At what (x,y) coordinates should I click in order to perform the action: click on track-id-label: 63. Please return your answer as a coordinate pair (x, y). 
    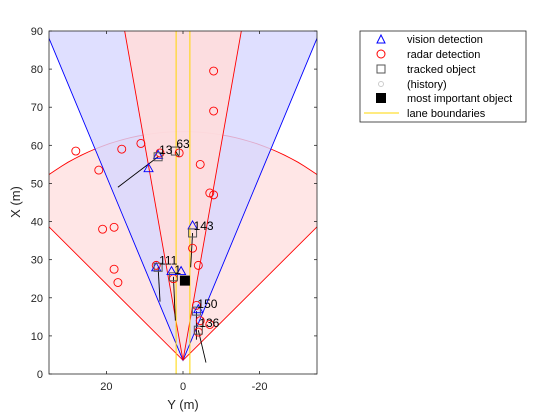
    Looking at the image, I should click on (183, 144).